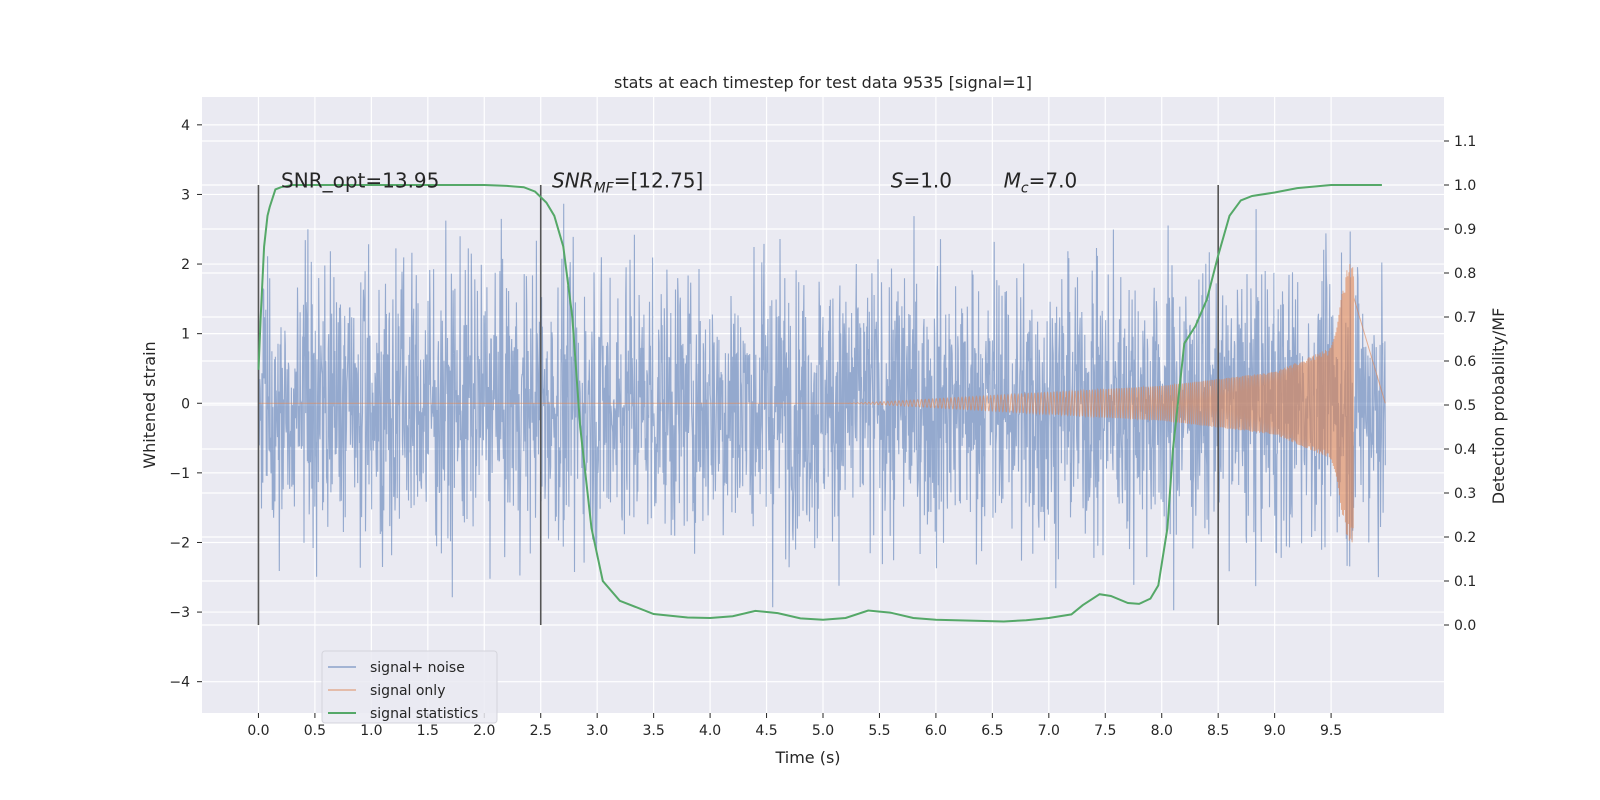  Describe the element at coordinates (185, 335) in the screenshot. I see `y-left-tick-label: 1` at that location.